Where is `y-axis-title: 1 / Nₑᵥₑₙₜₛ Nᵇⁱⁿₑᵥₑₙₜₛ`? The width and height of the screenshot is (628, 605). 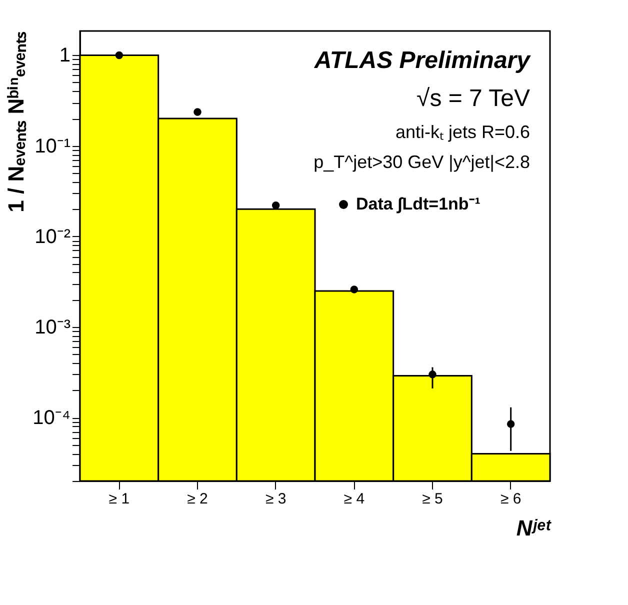
y-axis-title: 1 / Nₑᵥₑₙₜₛ Nᵇⁱⁿₑᵥₑₙₜₛ is located at coordinates (16, 122).